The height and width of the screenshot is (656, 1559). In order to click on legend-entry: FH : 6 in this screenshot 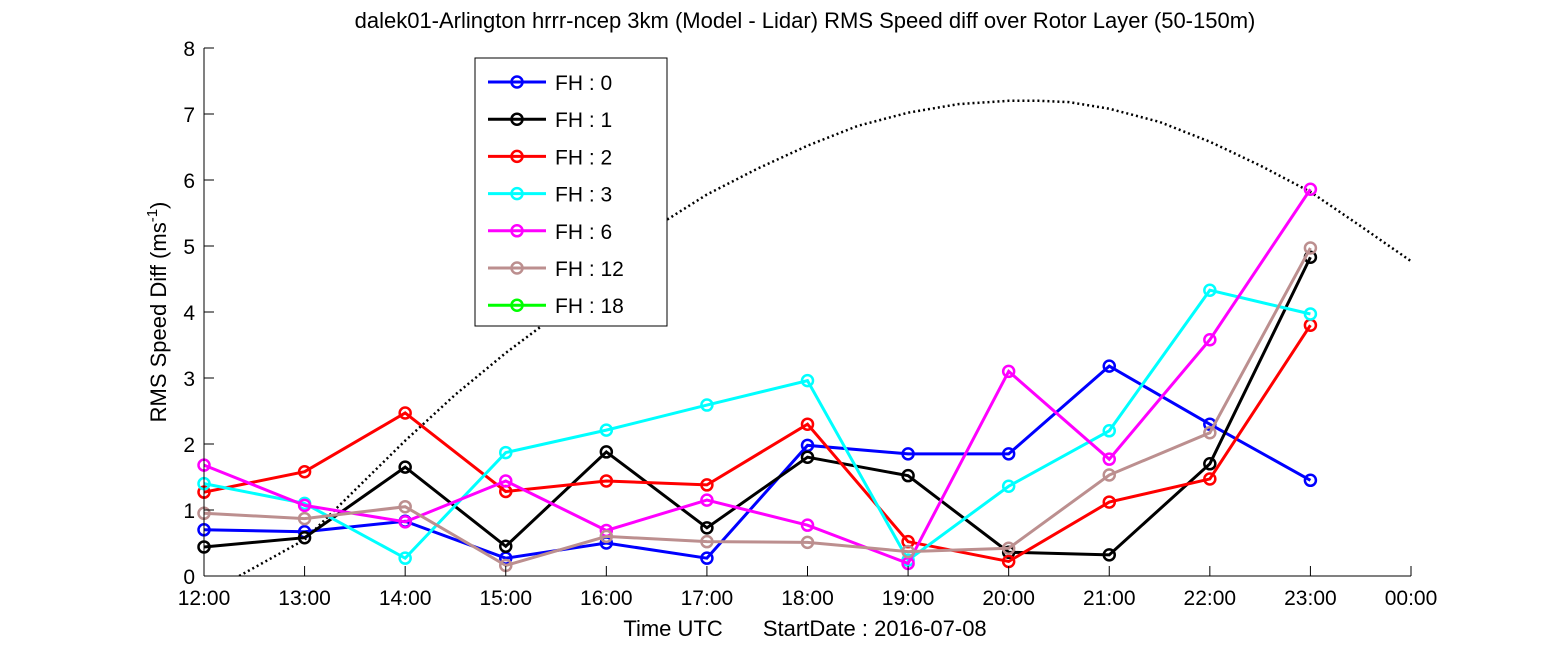, I will do `click(550, 232)`.